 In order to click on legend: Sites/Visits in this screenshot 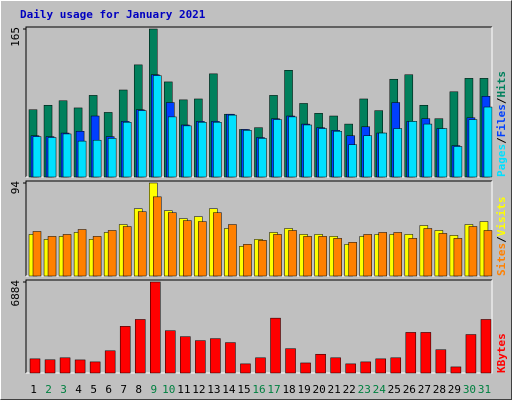, I will do `click(501, 237)`.